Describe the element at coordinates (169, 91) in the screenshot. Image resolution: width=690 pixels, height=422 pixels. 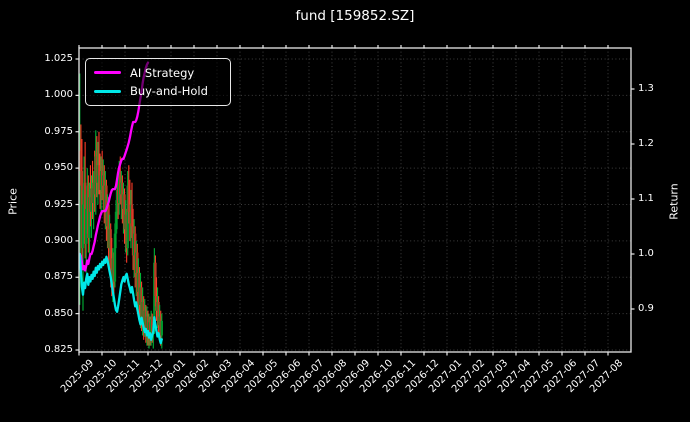
I see `legend-label-buy-and-hold: Buy-and-Hold` at that location.